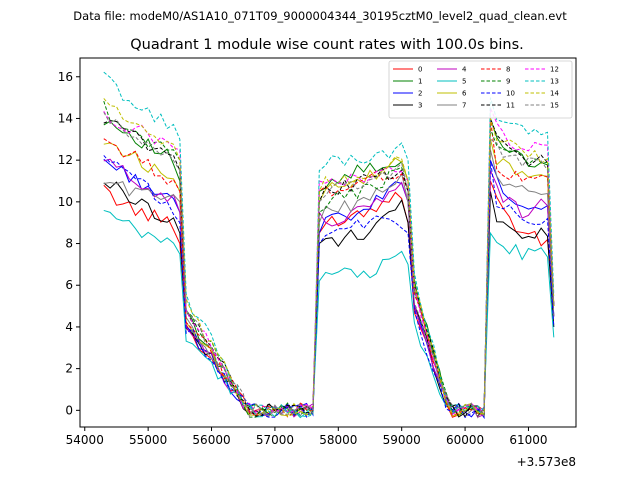  I want to click on x-tick-label: 55000, so click(148, 440).